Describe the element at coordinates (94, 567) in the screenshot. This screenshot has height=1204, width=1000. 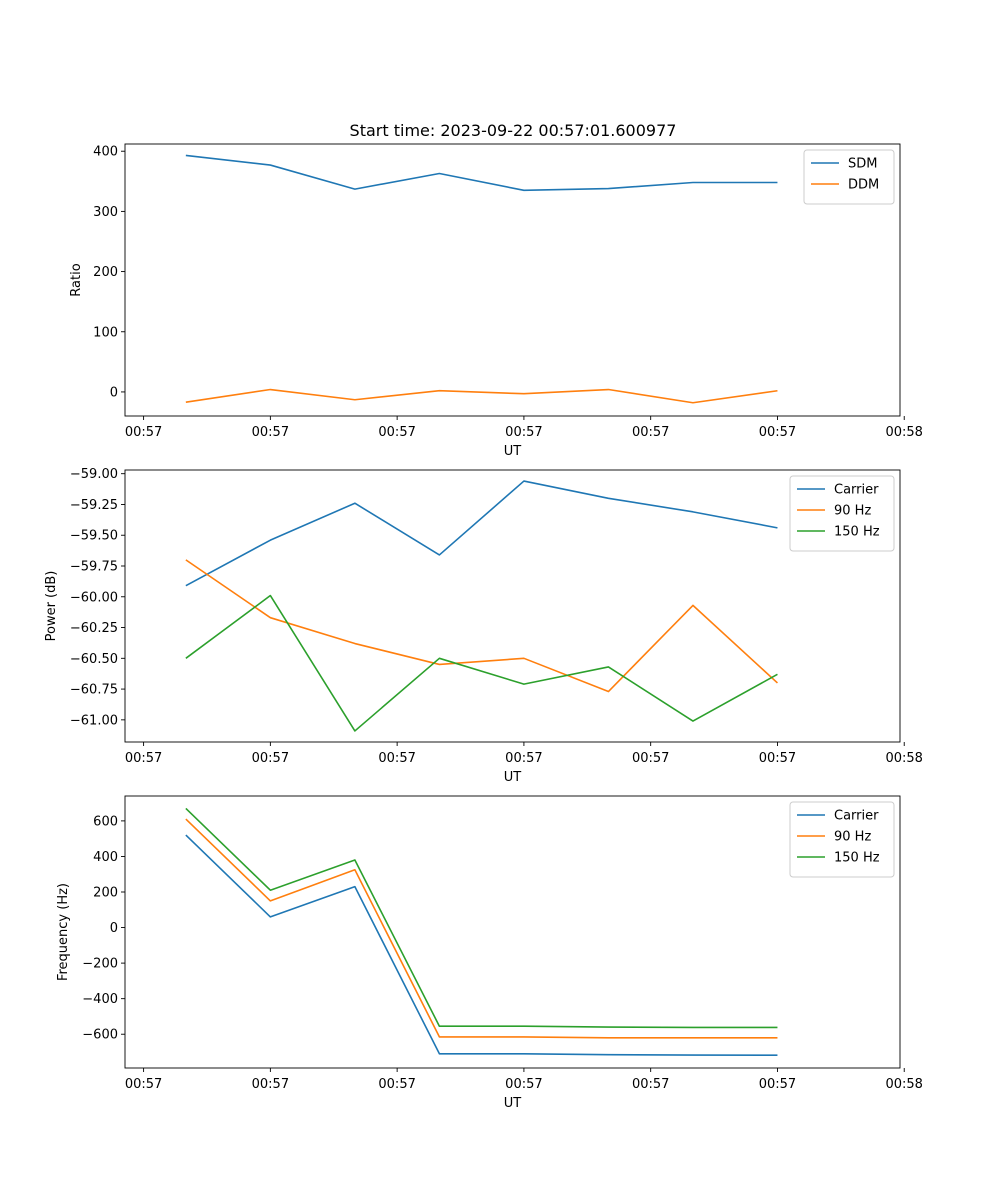
I see `chart-2-y-tick-label: −59.75` at that location.